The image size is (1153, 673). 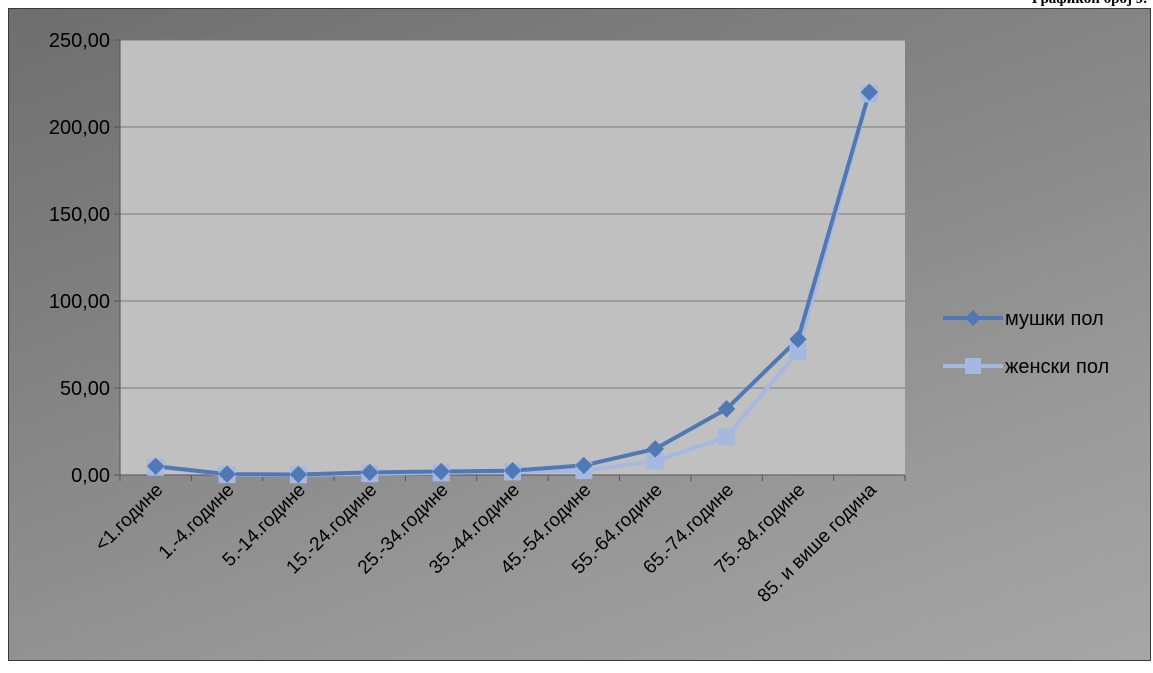 I want to click on y-tick-label: 200,00, so click(x=79, y=128).